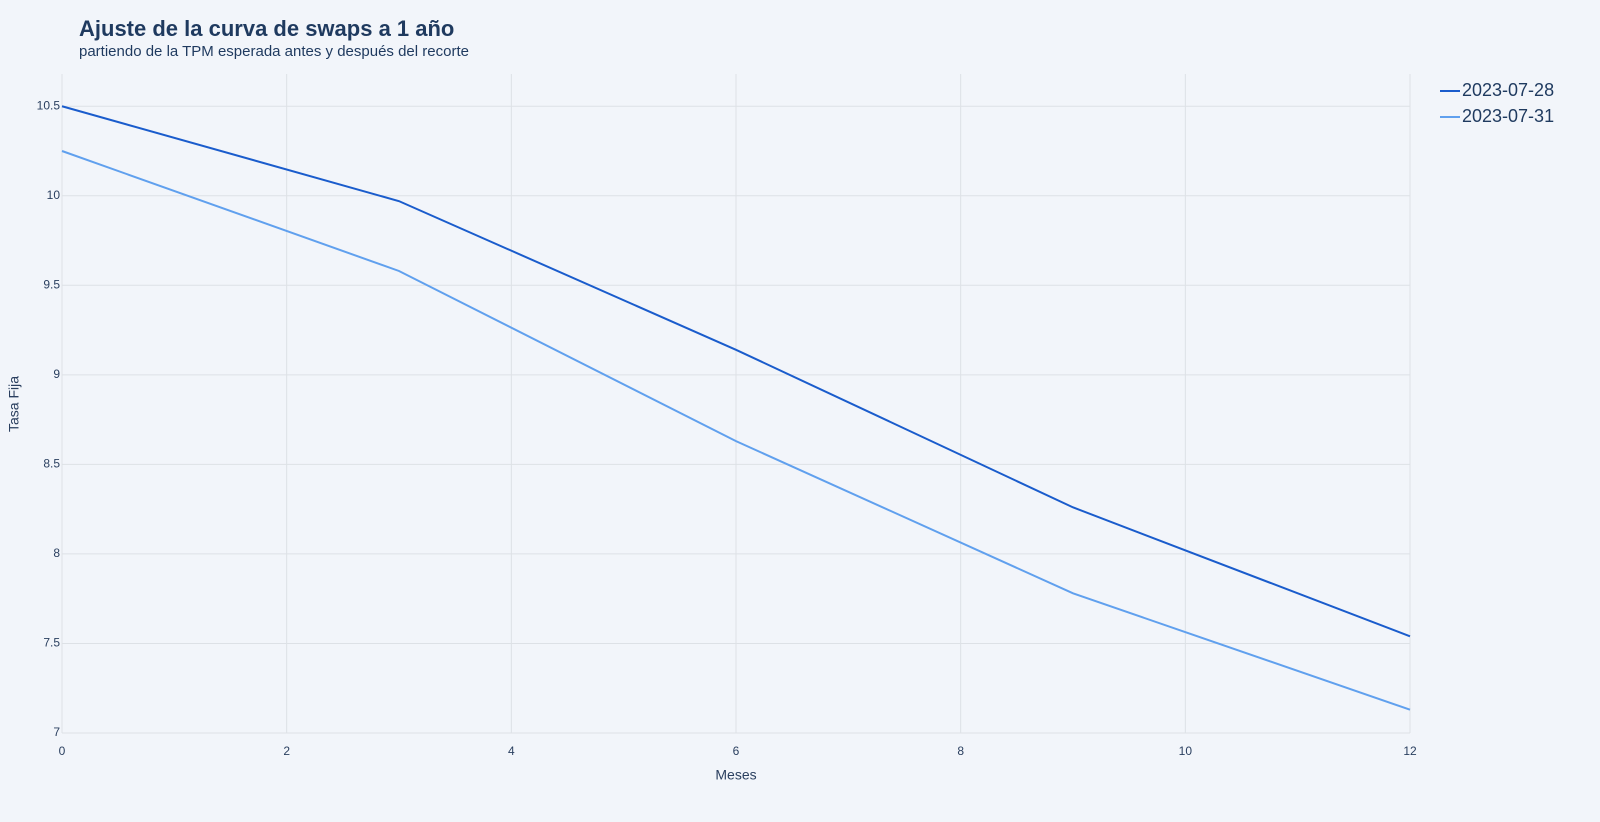  What do you see at coordinates (56, 553) in the screenshot?
I see `y-tick-label: 8` at bounding box center [56, 553].